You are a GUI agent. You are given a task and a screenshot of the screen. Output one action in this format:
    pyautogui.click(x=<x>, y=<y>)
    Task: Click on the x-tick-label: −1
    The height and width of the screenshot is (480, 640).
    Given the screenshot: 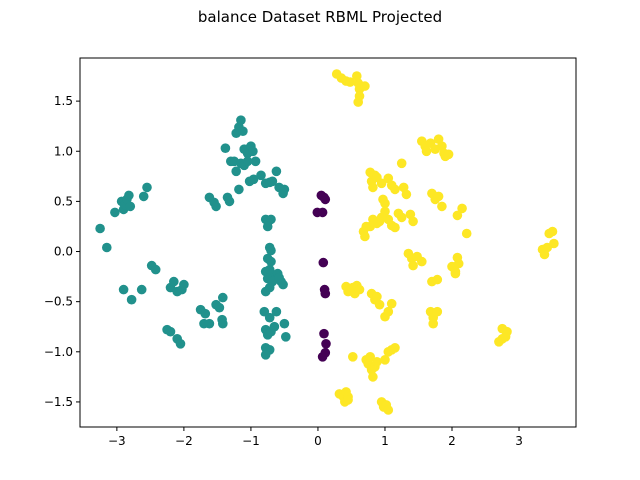 What is the action you would take?
    pyautogui.click(x=251, y=441)
    